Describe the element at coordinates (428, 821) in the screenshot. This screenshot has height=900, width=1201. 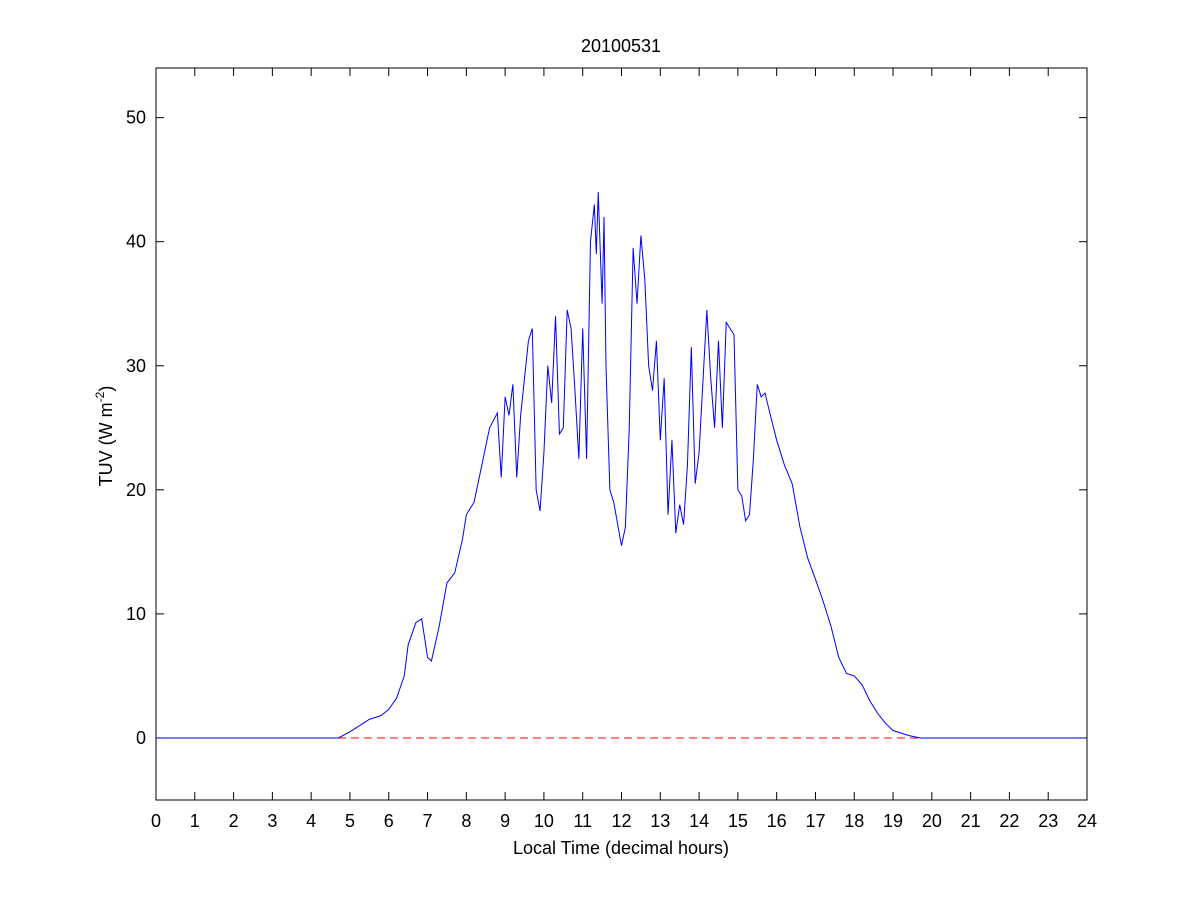
I see `x-tick-label: 7` at that location.